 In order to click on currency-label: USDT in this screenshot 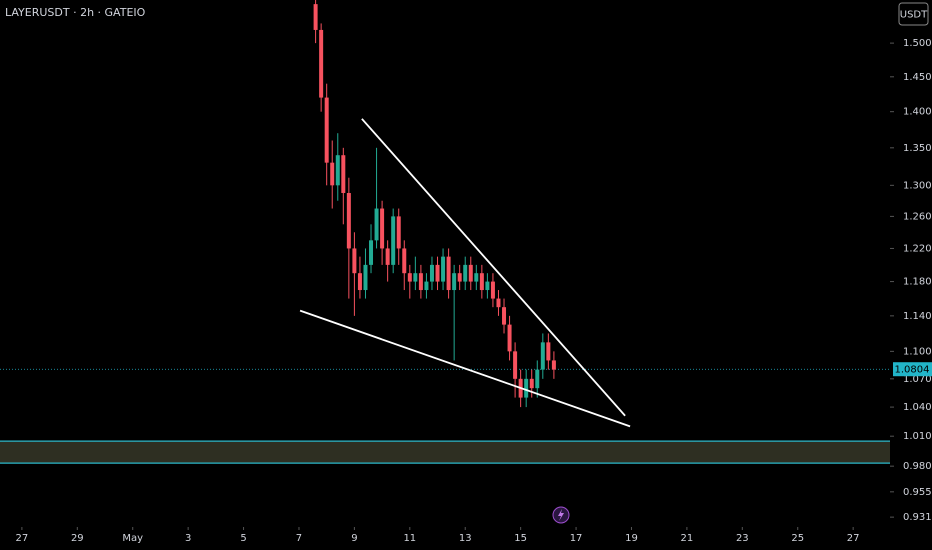, I will do `click(914, 15)`.